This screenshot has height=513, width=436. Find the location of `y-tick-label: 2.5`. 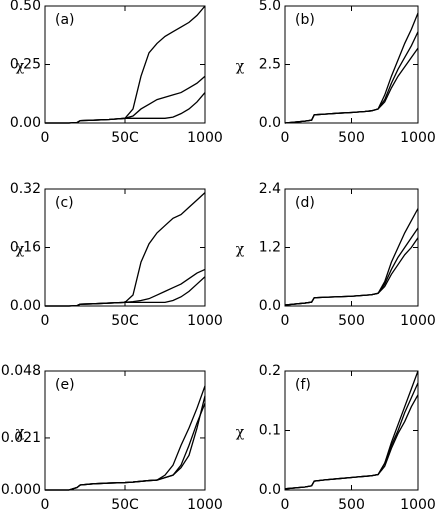

y-tick-label: 2.5 is located at coordinates (270, 65).